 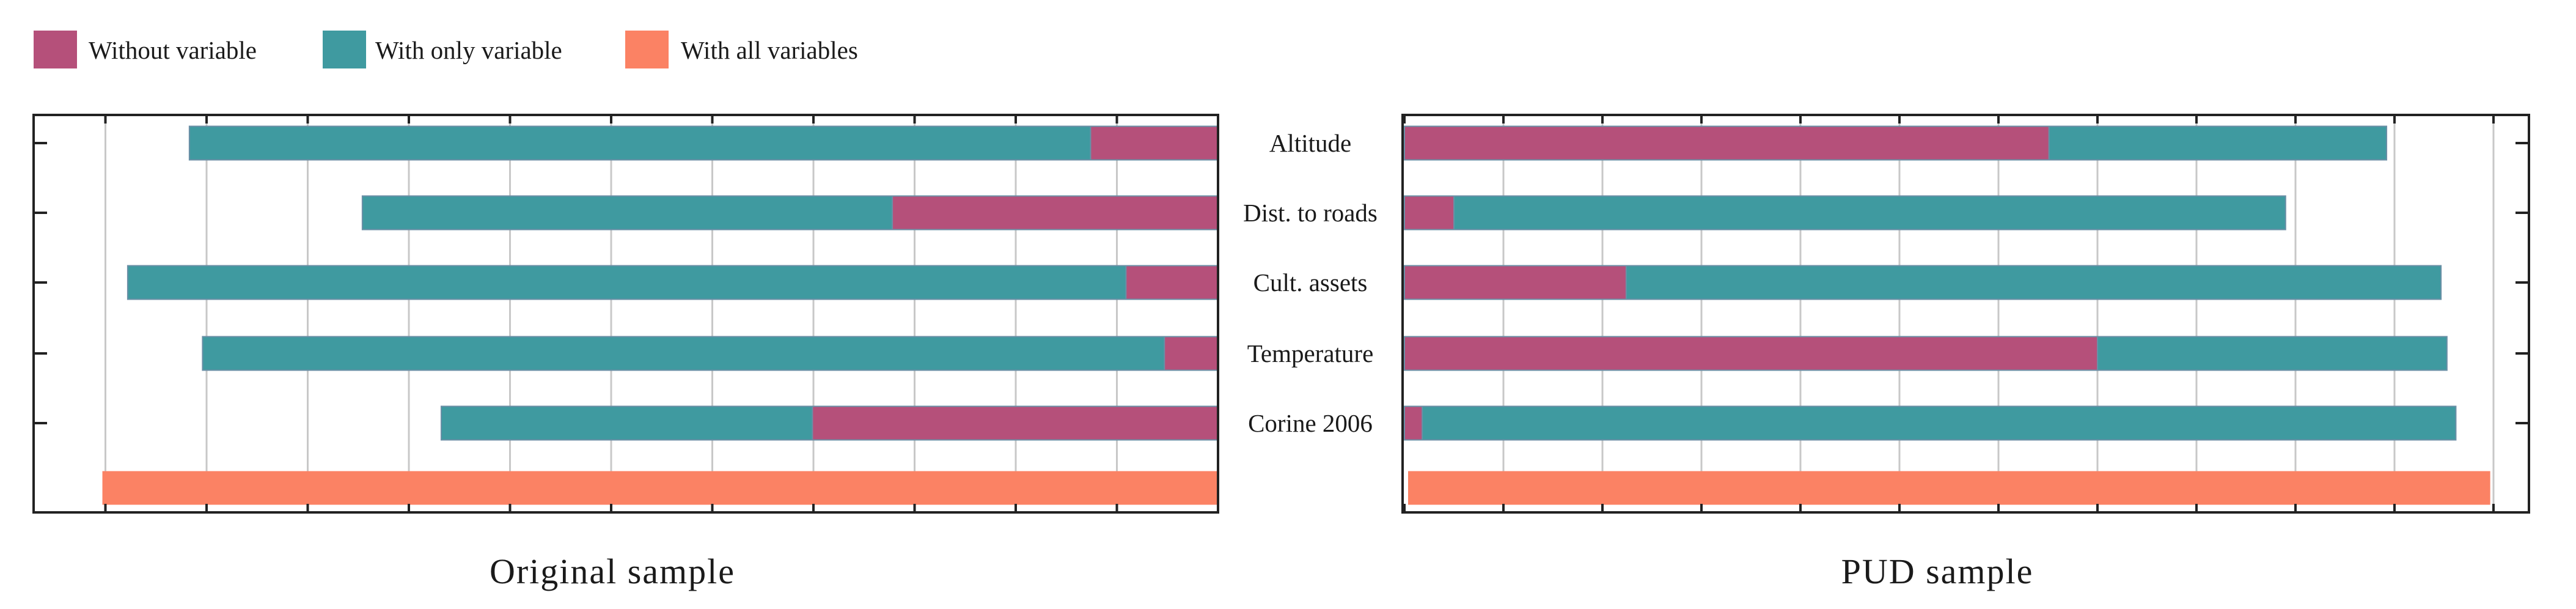 I want to click on bar-only-cult-assets, so click(x=673, y=282).